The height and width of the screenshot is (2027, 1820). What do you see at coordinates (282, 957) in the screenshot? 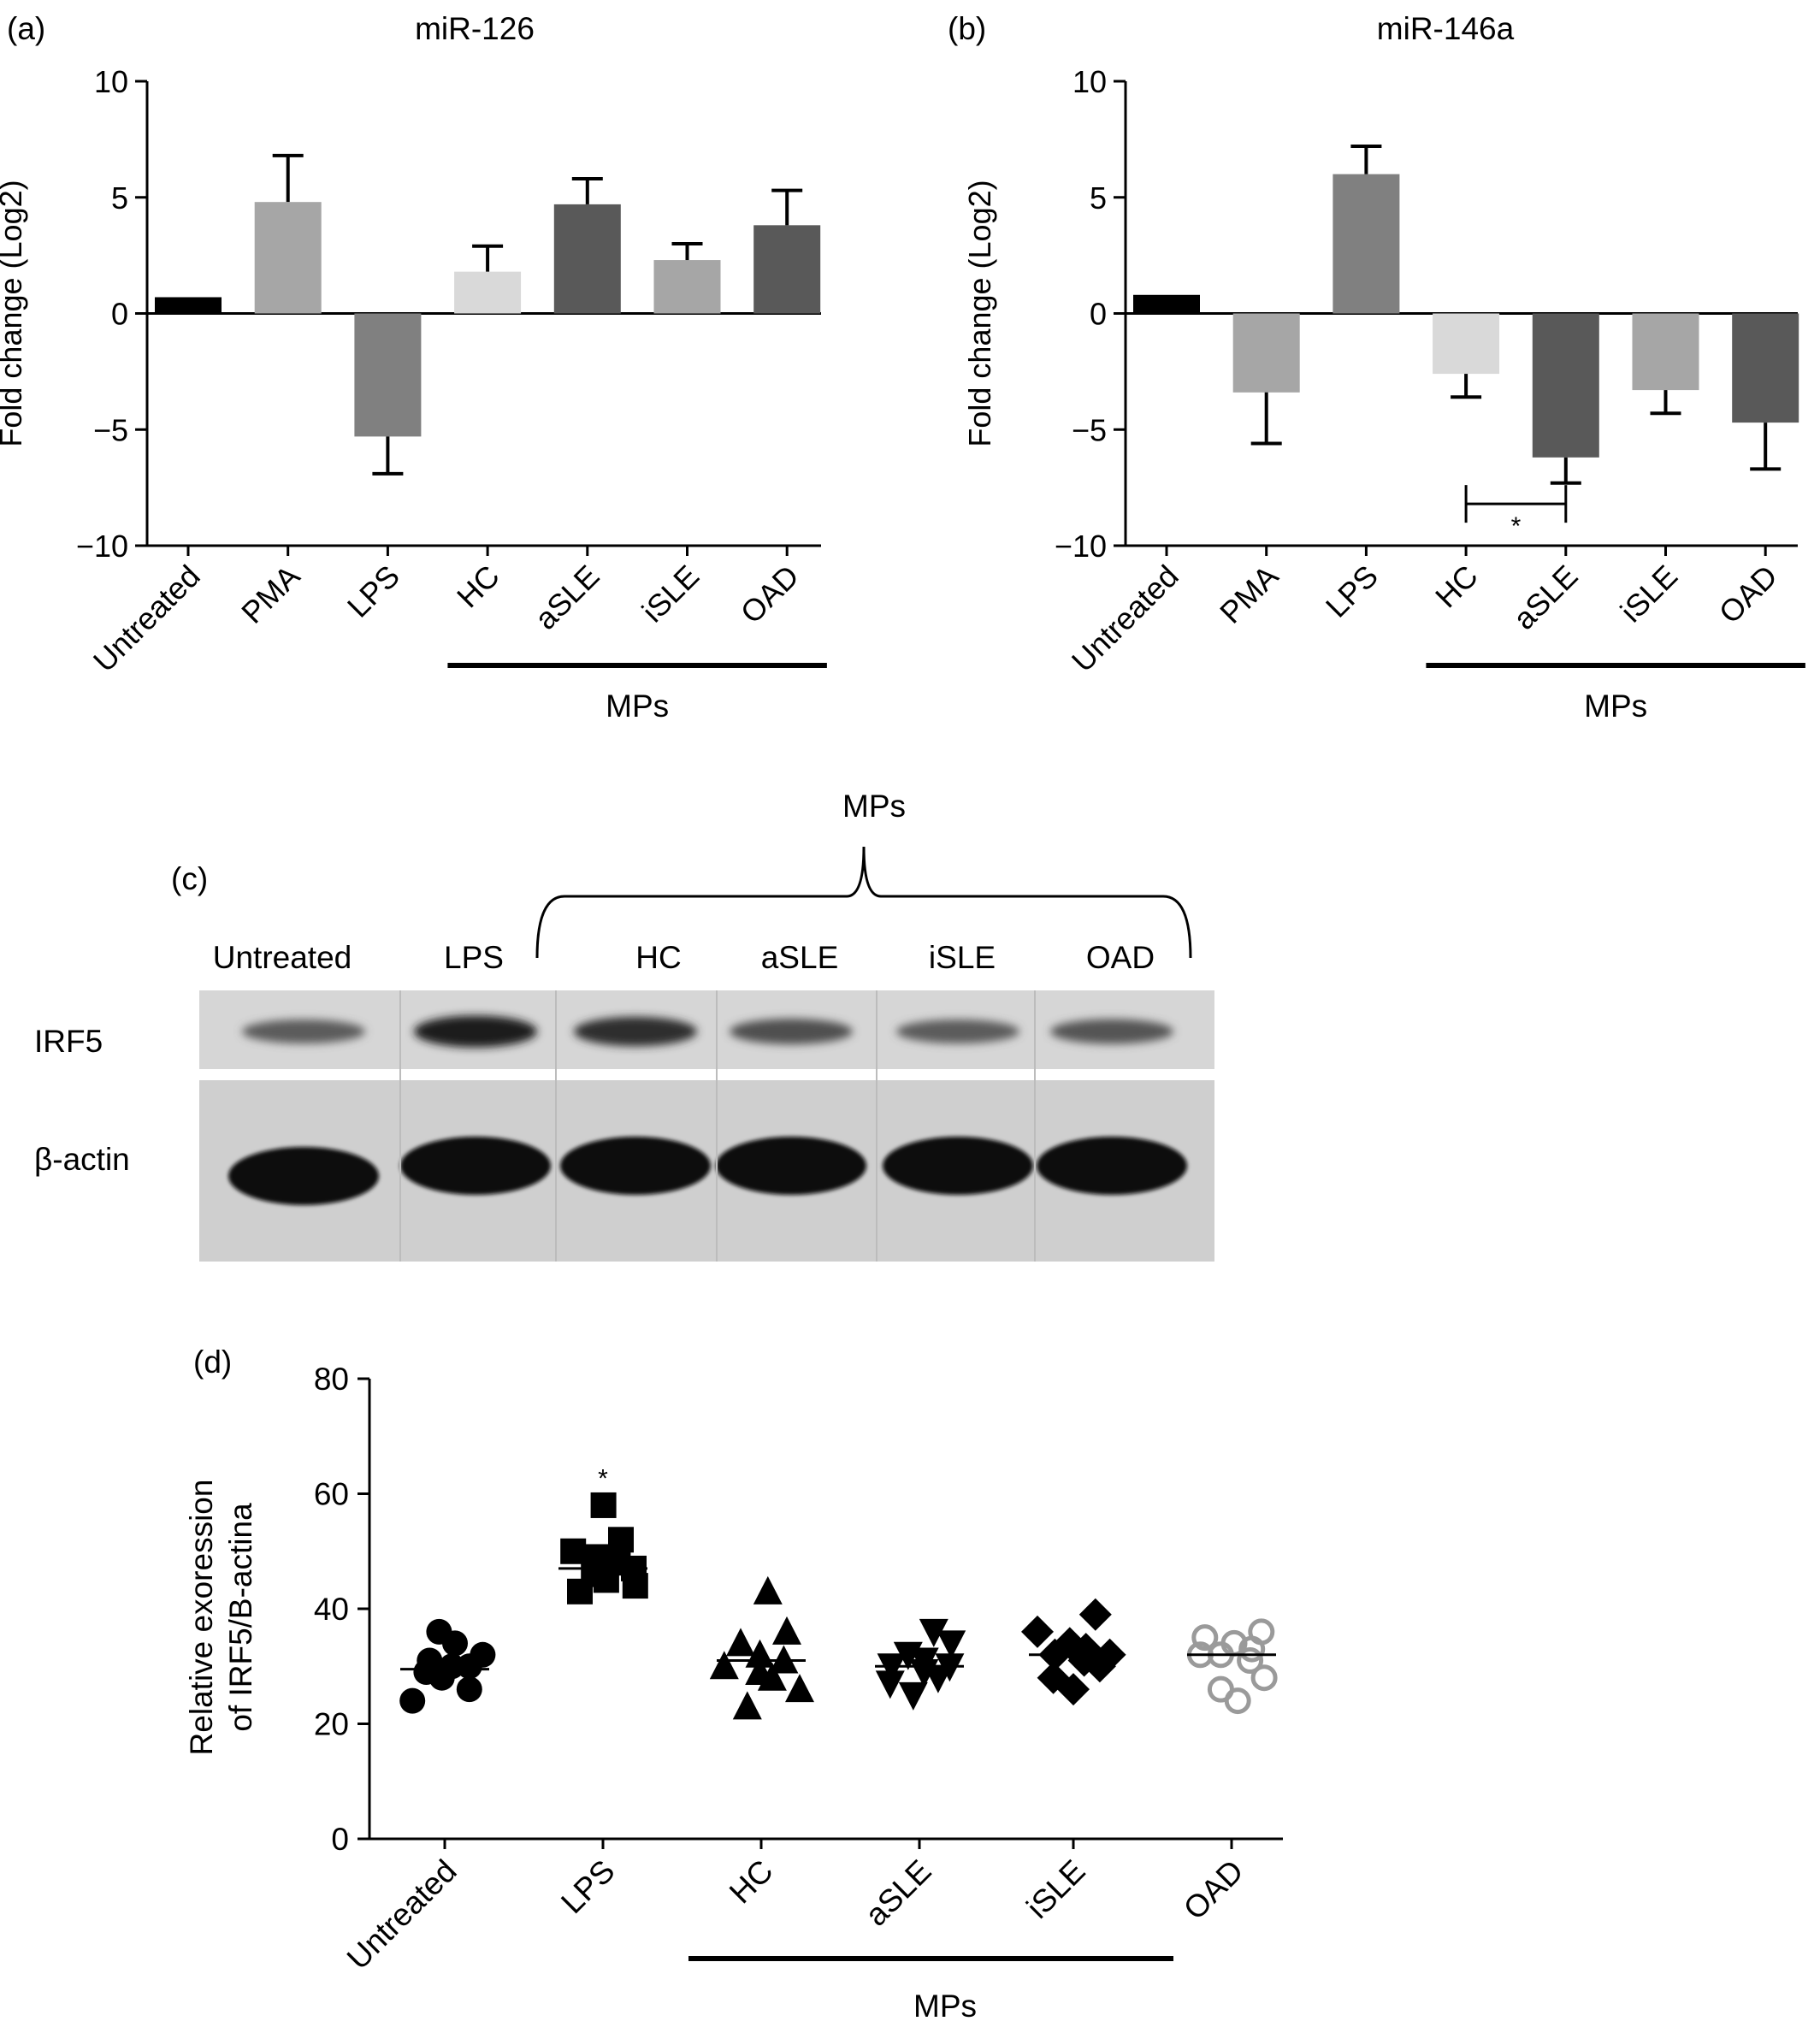
I see `lane-label: Untreated` at bounding box center [282, 957].